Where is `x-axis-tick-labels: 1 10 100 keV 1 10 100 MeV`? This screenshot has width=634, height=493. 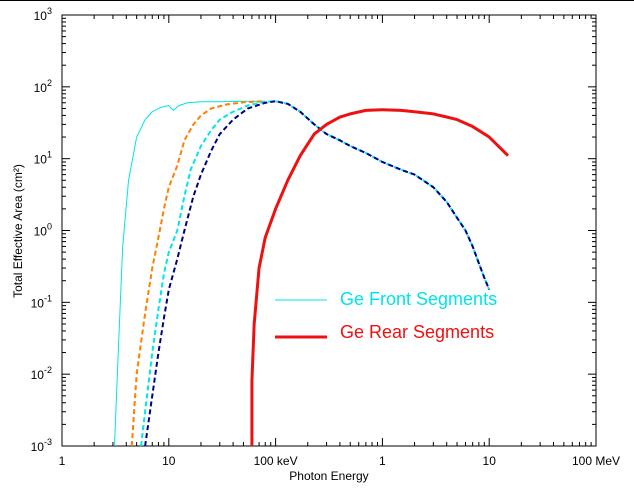
x-axis-tick-labels: 1 10 100 keV 1 10 100 MeV is located at coordinates (339, 461).